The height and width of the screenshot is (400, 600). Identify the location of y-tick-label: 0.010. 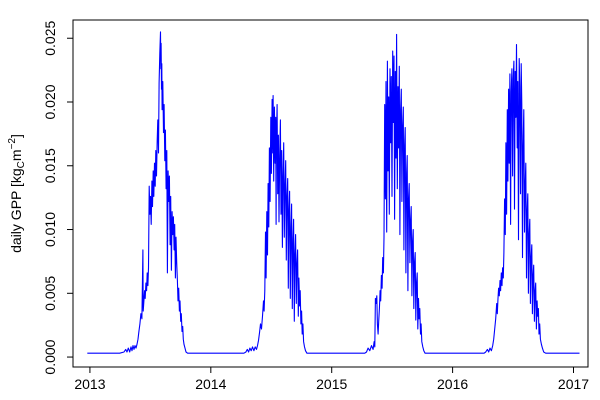
(50, 229).